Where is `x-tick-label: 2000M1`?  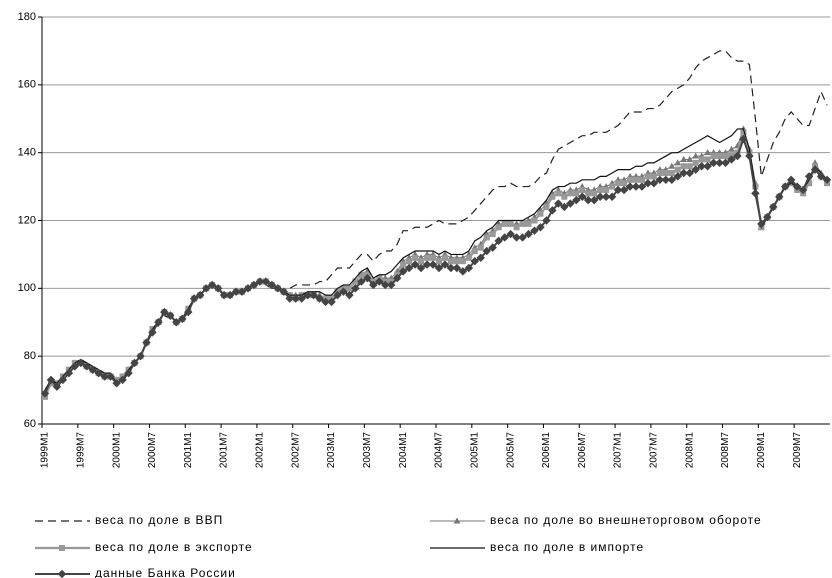
x-tick-label: 2000M1 is located at coordinates (116, 450).